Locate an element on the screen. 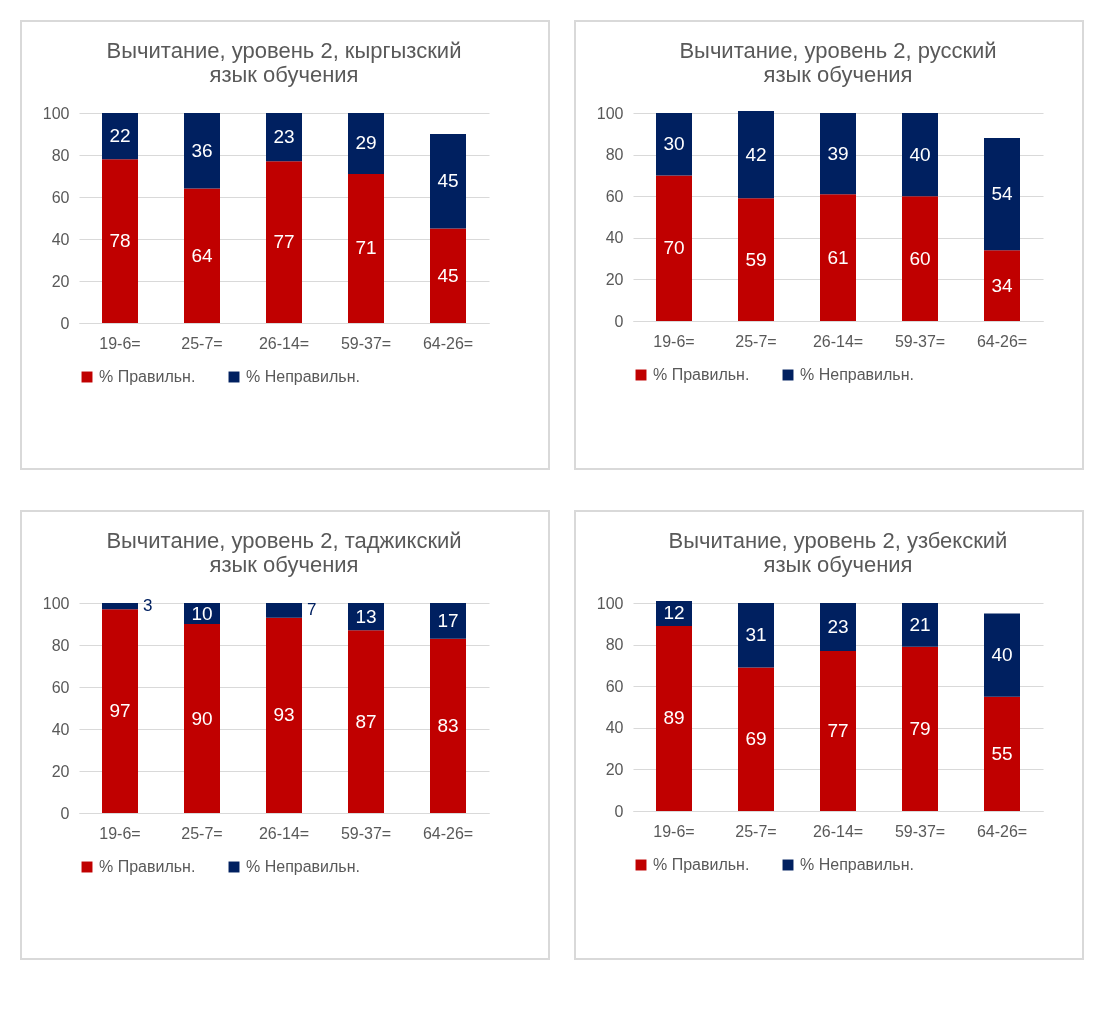 The height and width of the screenshot is (1021, 1102). data-label: 60 is located at coordinates (920, 258).